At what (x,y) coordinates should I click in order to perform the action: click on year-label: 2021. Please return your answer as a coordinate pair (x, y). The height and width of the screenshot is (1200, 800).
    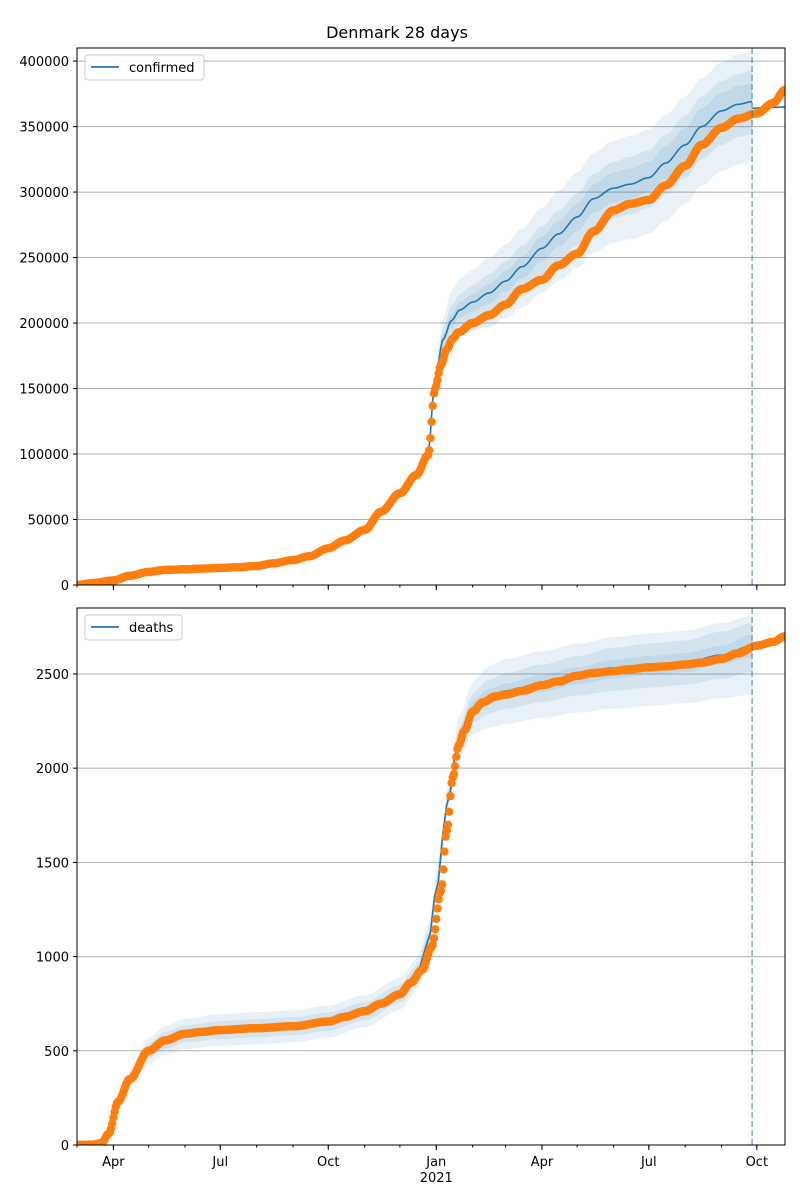
    Looking at the image, I should click on (436, 1178).